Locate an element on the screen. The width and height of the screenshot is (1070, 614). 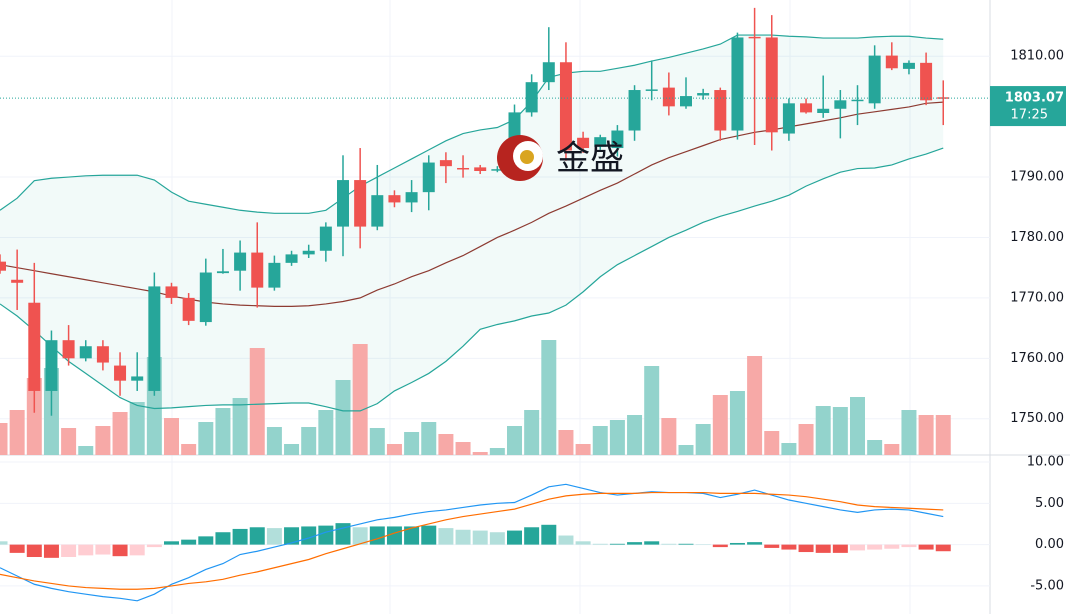
last-price-label: 1803.07 is located at coordinates (1034, 98).